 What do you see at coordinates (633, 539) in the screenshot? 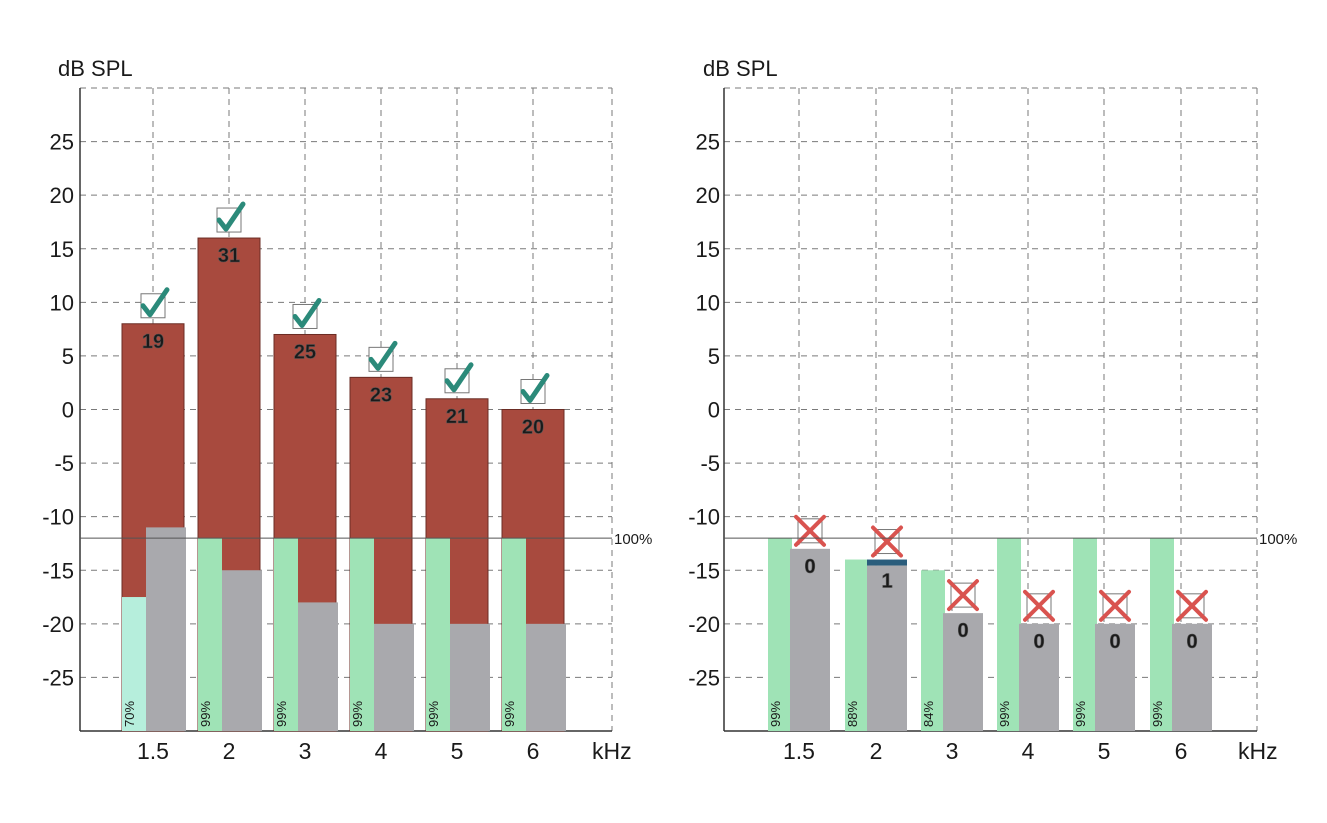
I see `reference-label: 100%` at bounding box center [633, 539].